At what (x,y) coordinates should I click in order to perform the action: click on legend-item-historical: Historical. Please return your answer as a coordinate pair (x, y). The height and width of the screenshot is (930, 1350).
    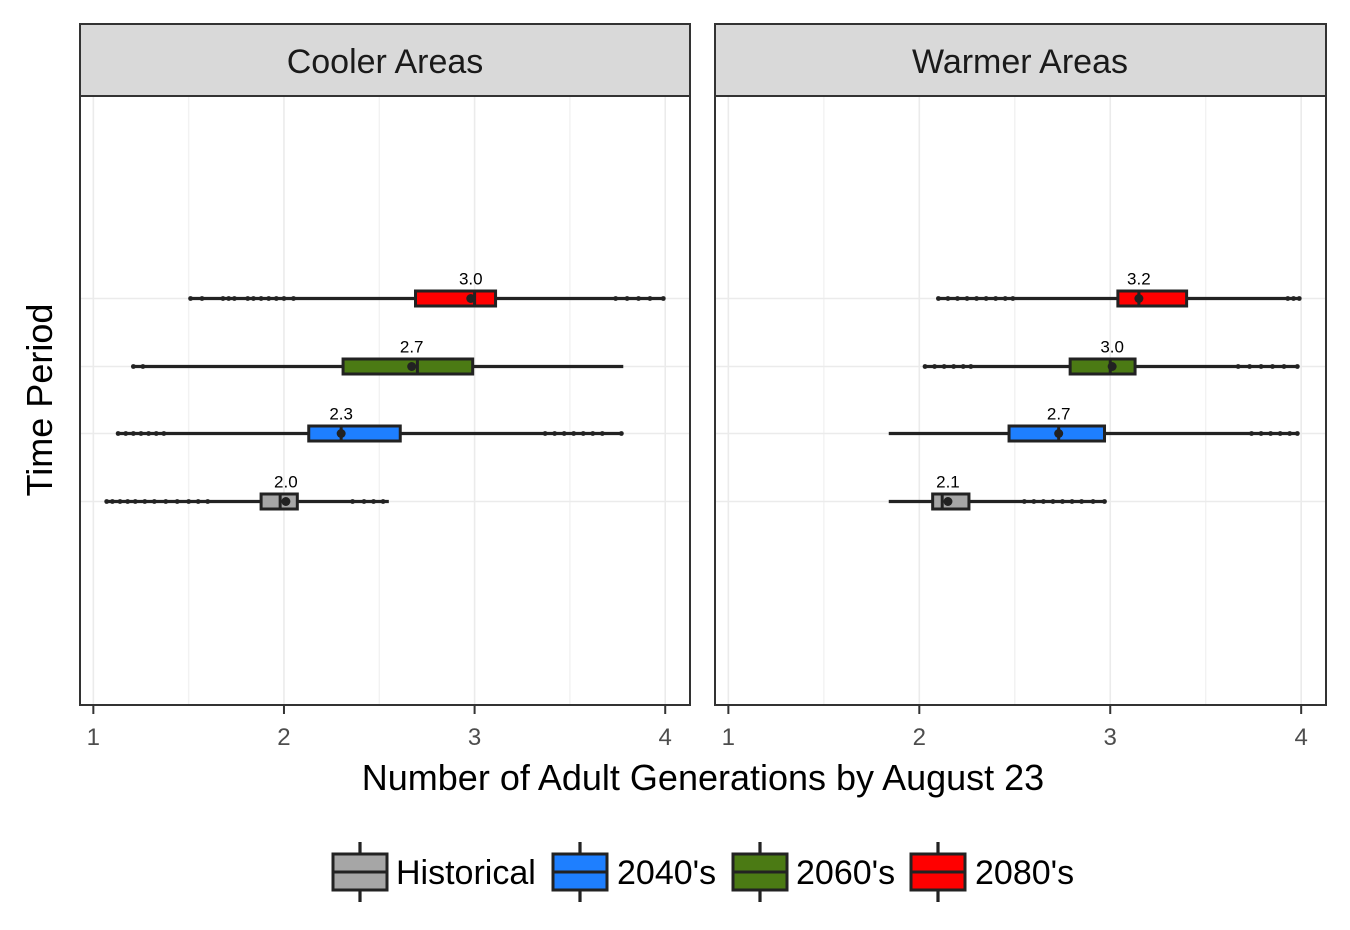
    Looking at the image, I should click on (433, 872).